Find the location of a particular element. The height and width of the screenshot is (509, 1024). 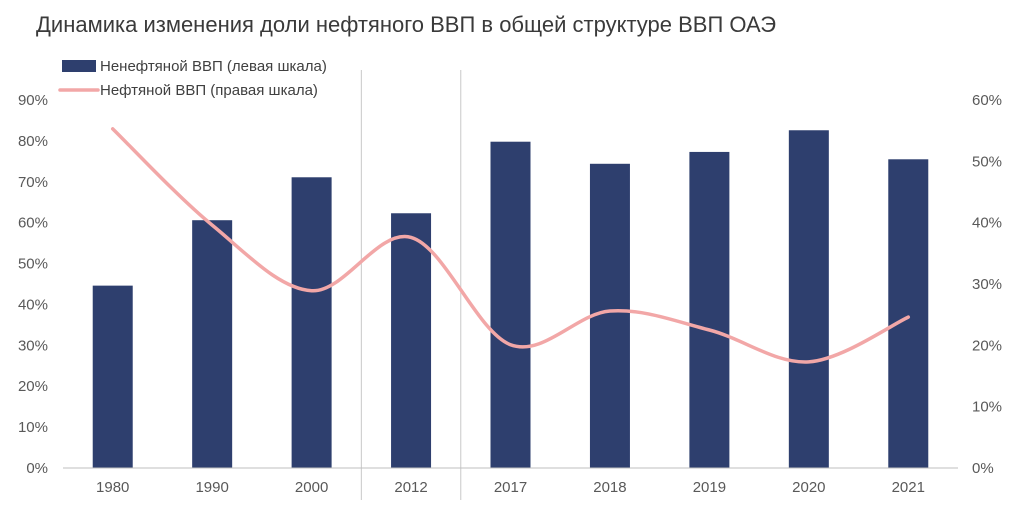

right-tick-label: 30% is located at coordinates (987, 284).